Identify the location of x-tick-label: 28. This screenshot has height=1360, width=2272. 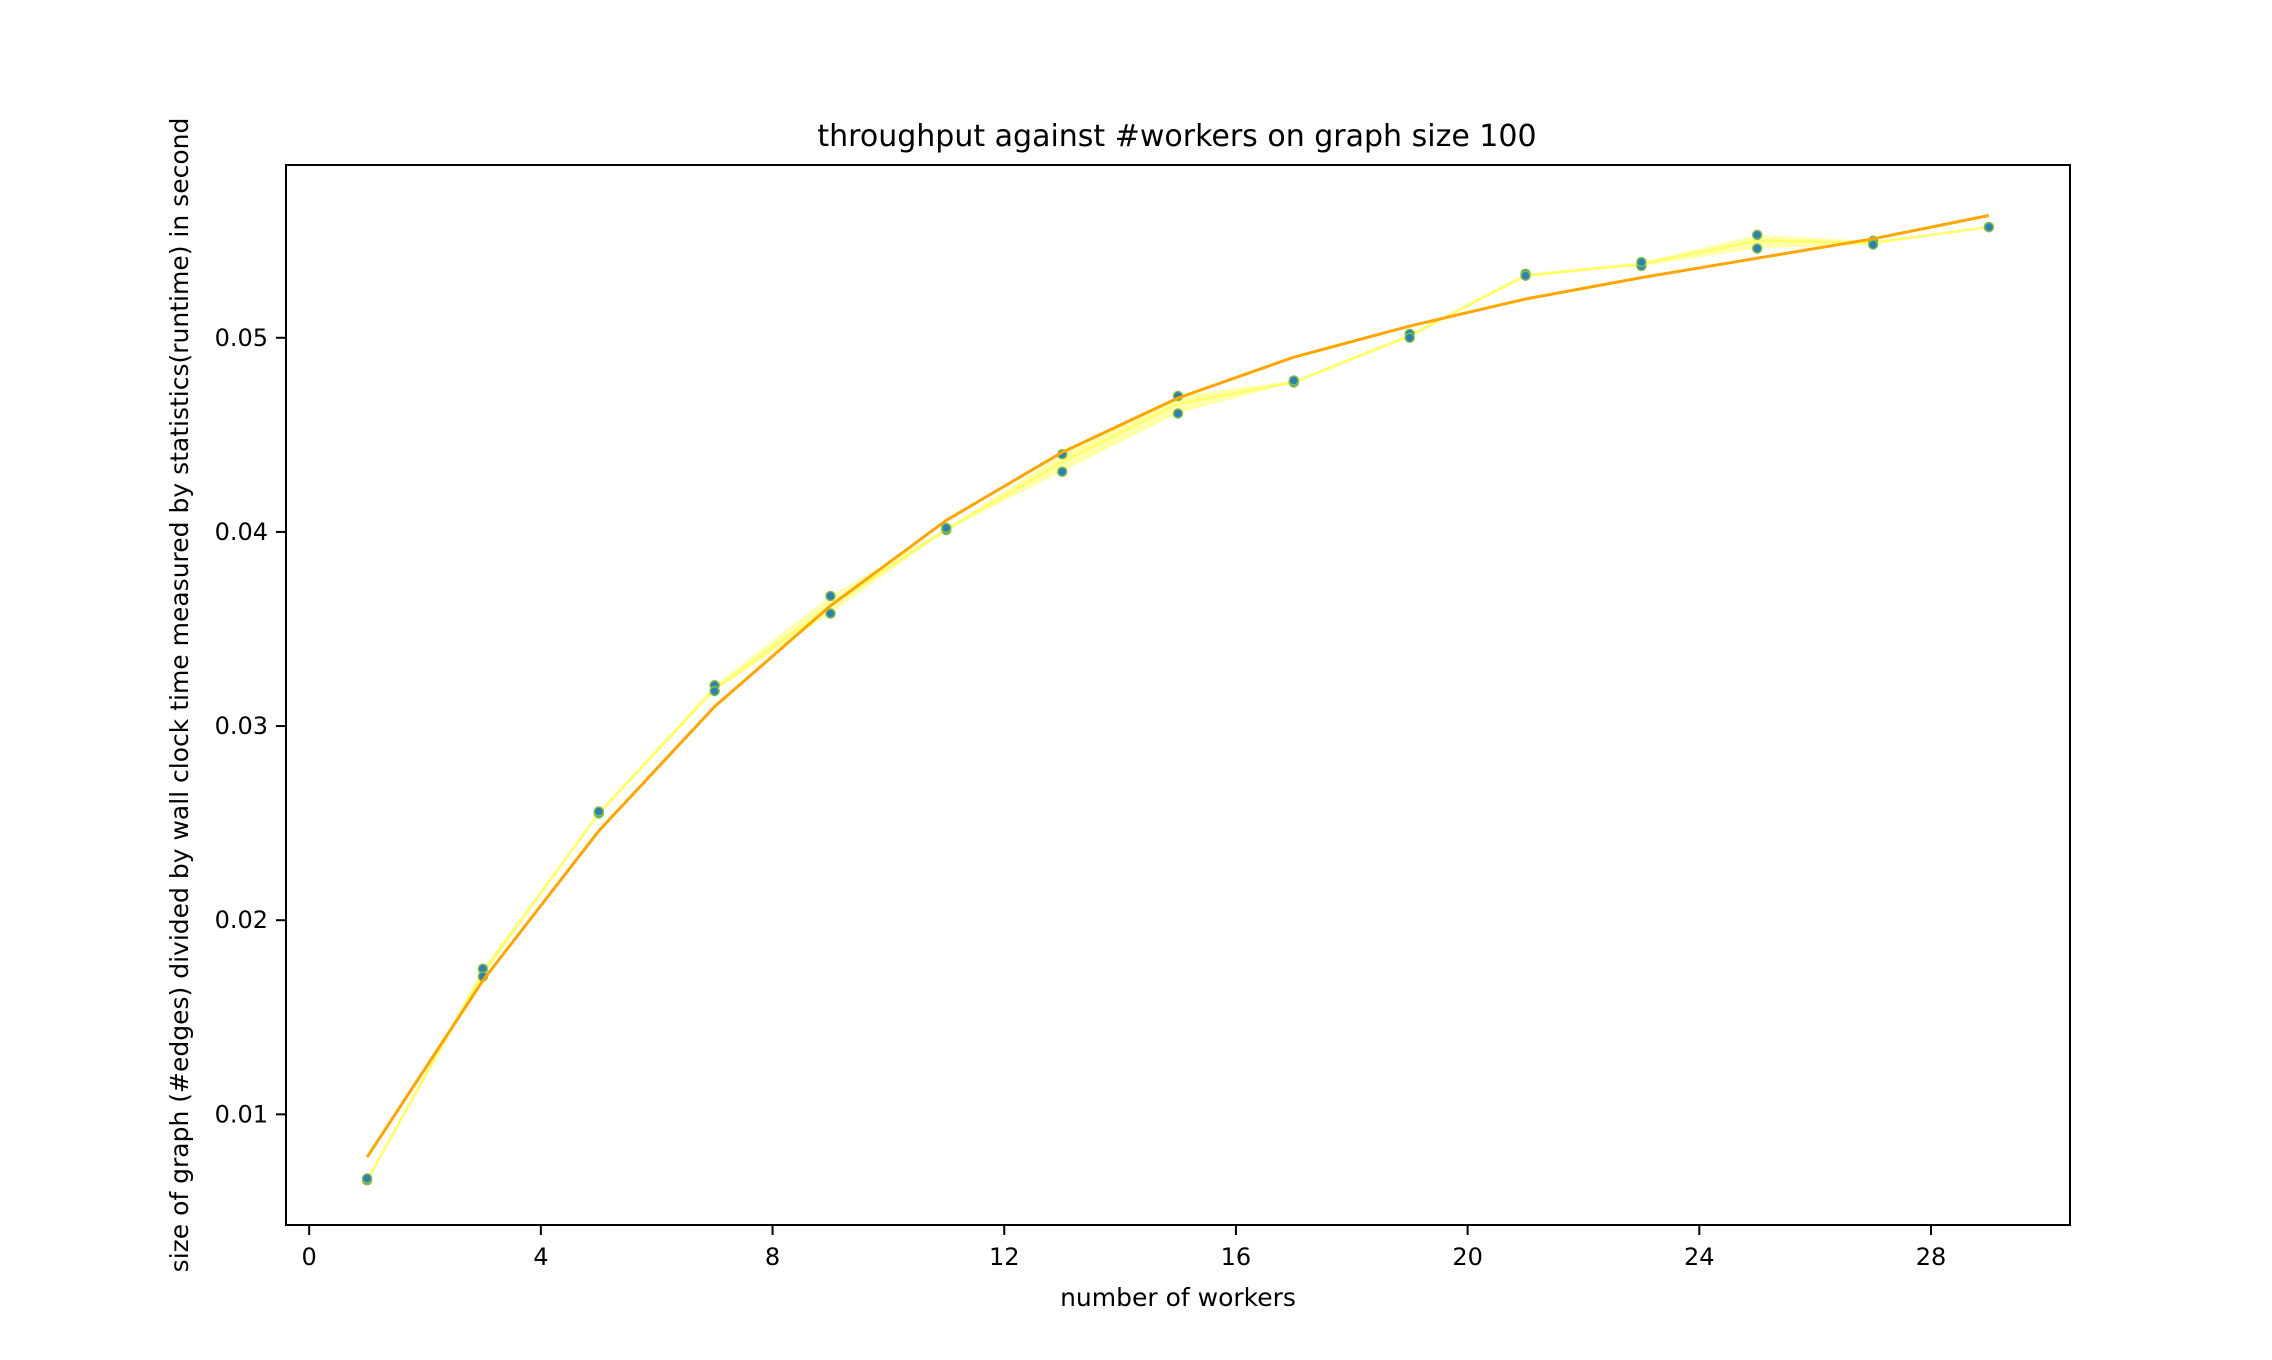
(1931, 1257).